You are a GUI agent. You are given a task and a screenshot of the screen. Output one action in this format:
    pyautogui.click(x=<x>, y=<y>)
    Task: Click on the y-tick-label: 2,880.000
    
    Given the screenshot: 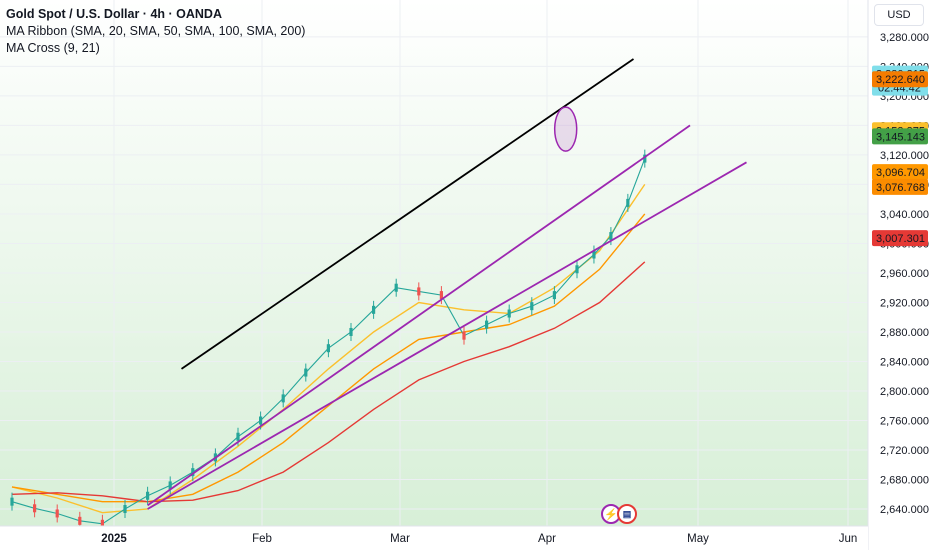 What is the action you would take?
    pyautogui.click(x=904, y=333)
    